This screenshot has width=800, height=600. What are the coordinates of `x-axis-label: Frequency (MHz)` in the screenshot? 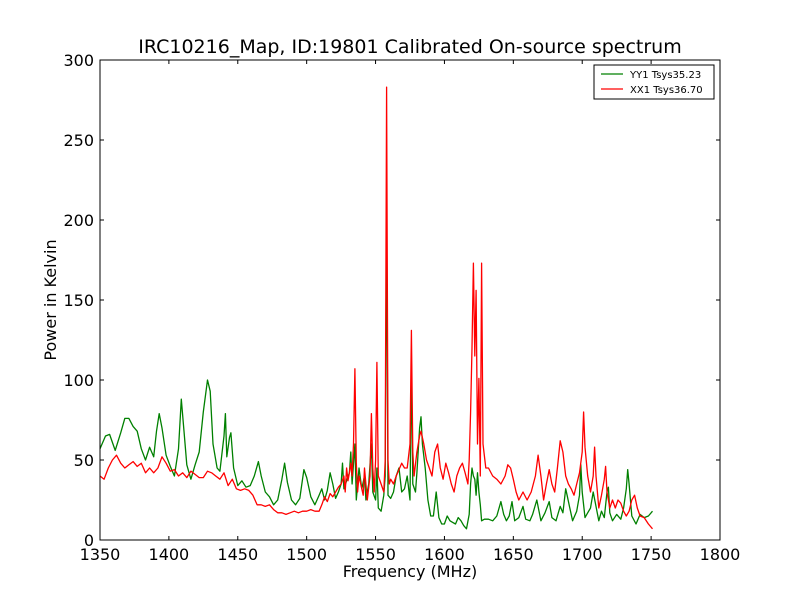 It's located at (410, 571).